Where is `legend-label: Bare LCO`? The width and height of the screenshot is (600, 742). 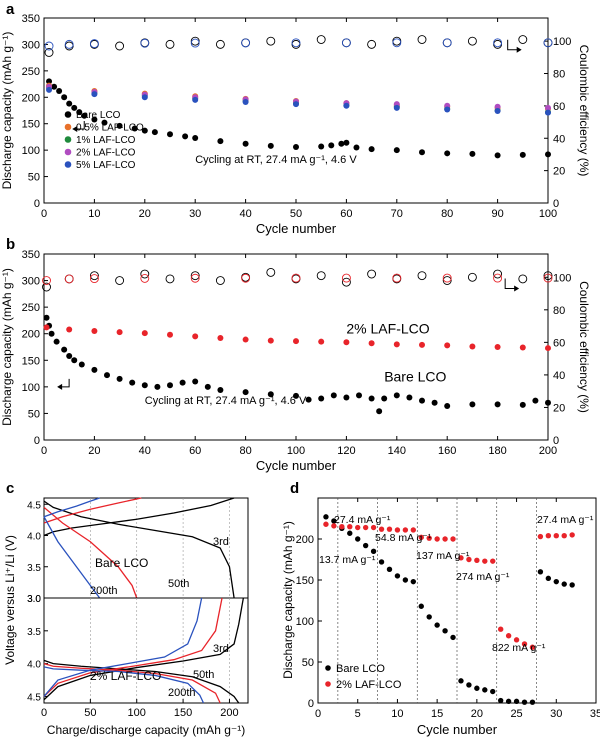 legend-label: Bare LCO is located at coordinates (98, 115).